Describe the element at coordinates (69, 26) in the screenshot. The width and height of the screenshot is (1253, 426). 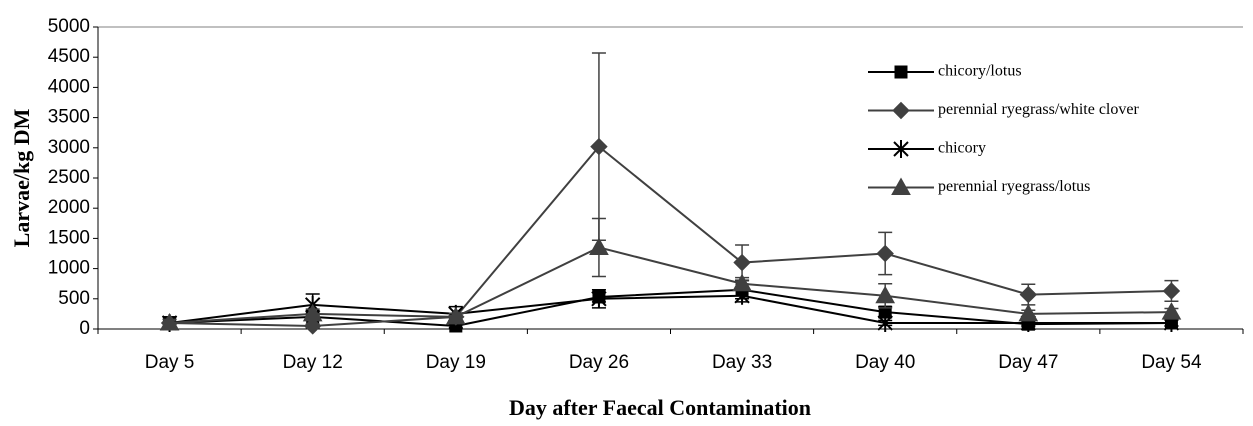
I see `y-tick-label: 5000` at that location.